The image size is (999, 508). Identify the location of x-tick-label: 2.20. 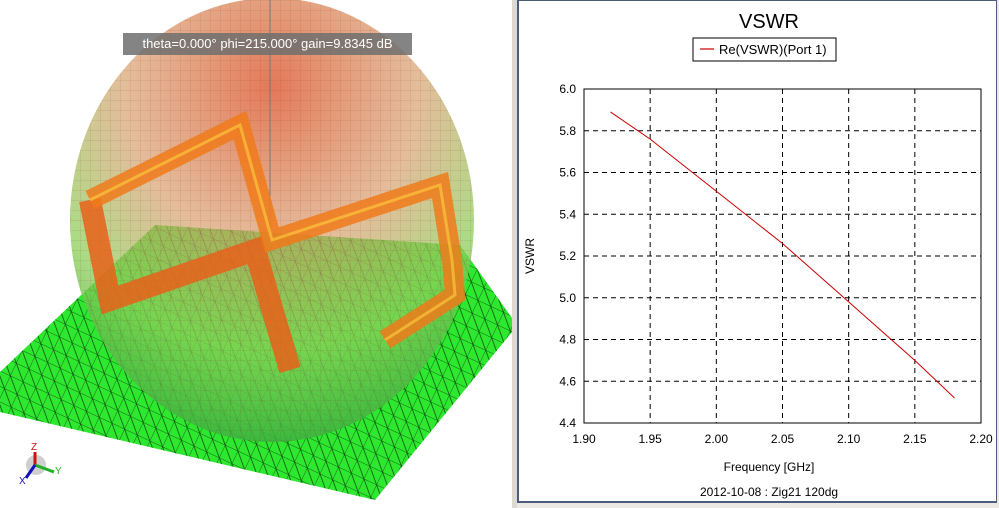
(981, 439).